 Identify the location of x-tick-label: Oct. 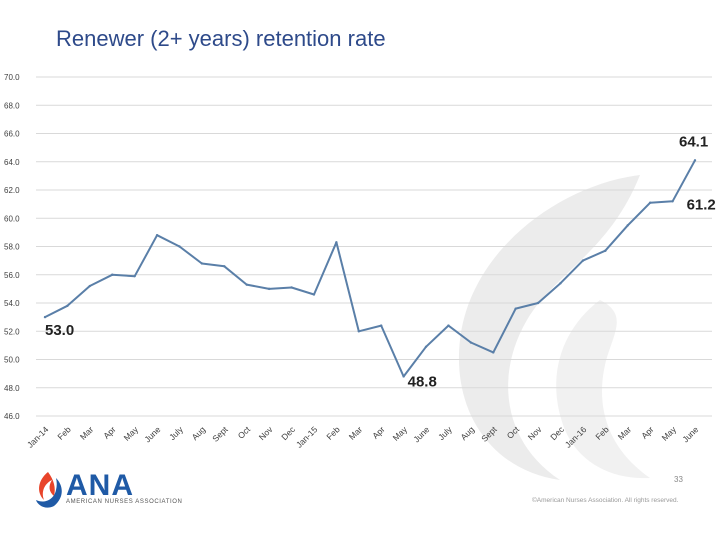
(244, 432).